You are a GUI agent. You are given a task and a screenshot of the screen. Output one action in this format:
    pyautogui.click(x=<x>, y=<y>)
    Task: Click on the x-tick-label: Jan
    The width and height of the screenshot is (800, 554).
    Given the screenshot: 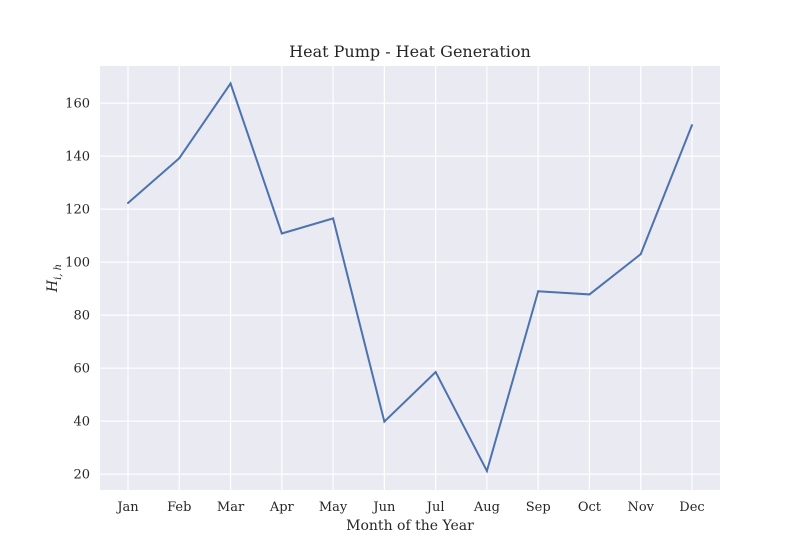 What is the action you would take?
    pyautogui.click(x=127, y=507)
    